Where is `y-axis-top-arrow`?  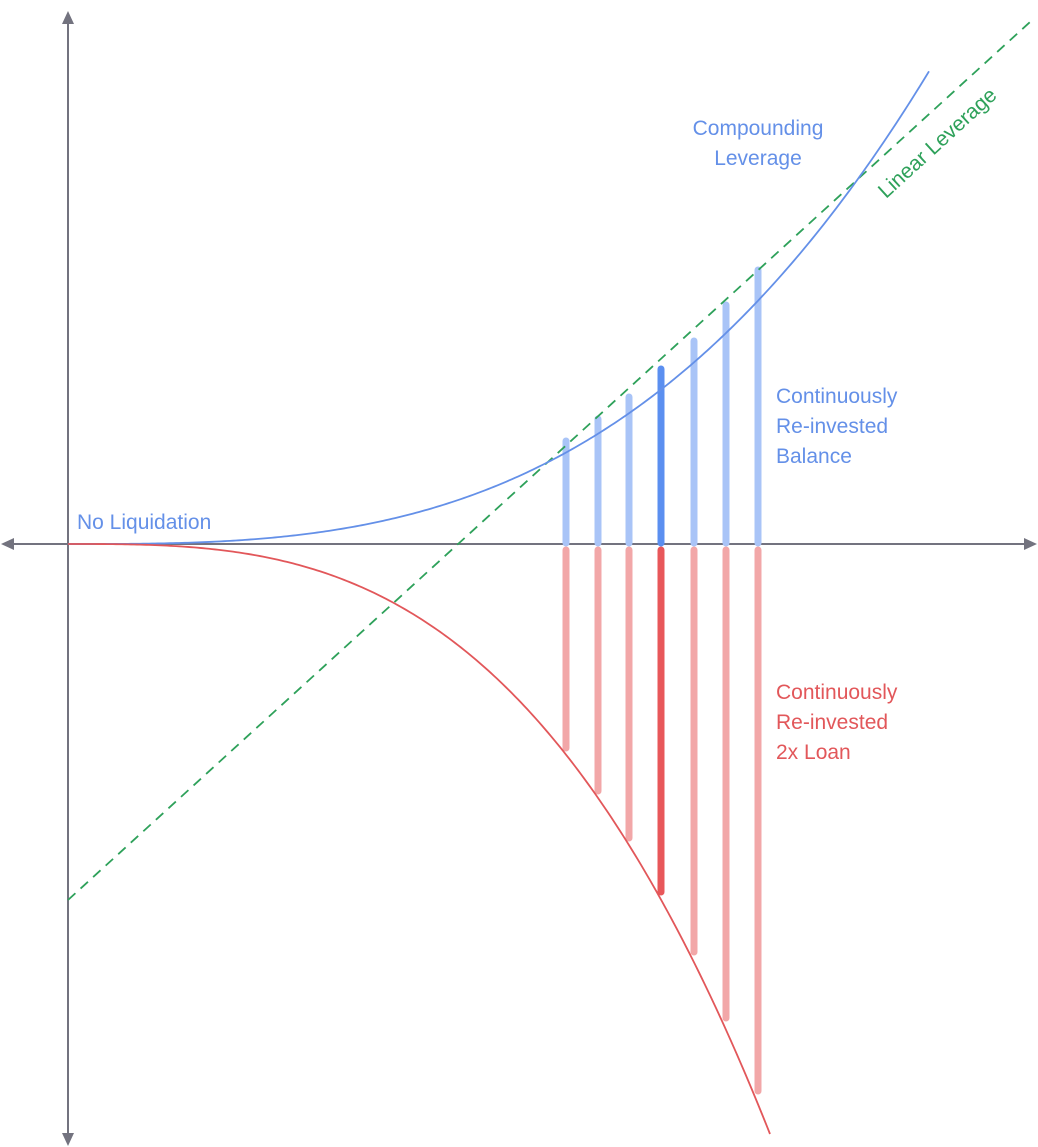
y-axis-top-arrow is located at coordinates (68, 17).